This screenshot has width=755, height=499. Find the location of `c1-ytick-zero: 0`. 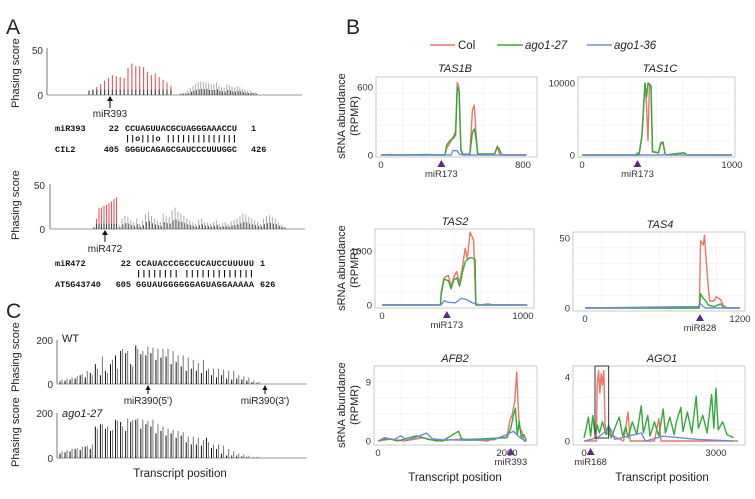

c1-ytick-zero: 0 is located at coordinates (50, 385).